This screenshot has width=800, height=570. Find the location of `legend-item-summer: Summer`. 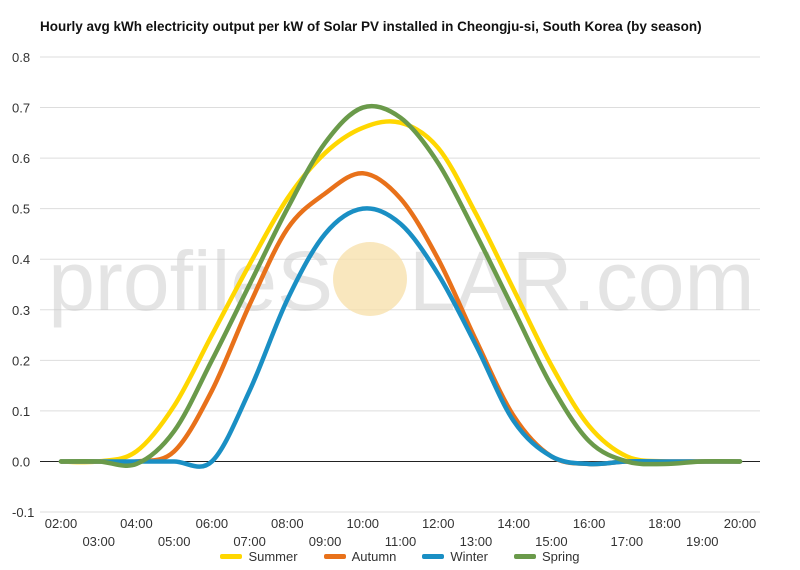

legend-item-summer: Summer is located at coordinates (259, 556).